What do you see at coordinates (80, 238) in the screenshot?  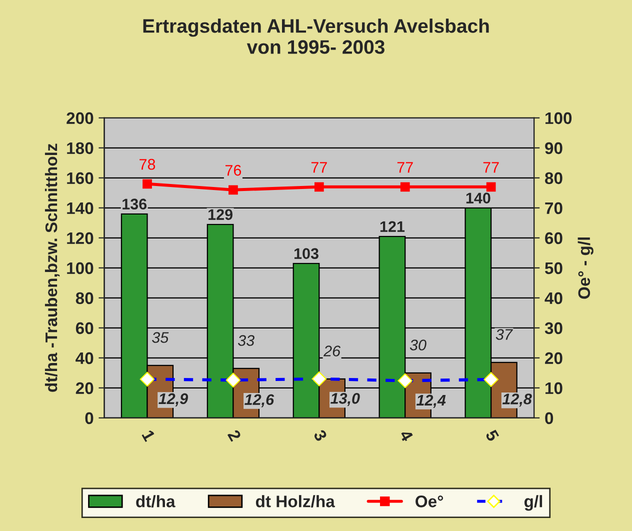 I see `y-tick-label: 120` at bounding box center [80, 238].